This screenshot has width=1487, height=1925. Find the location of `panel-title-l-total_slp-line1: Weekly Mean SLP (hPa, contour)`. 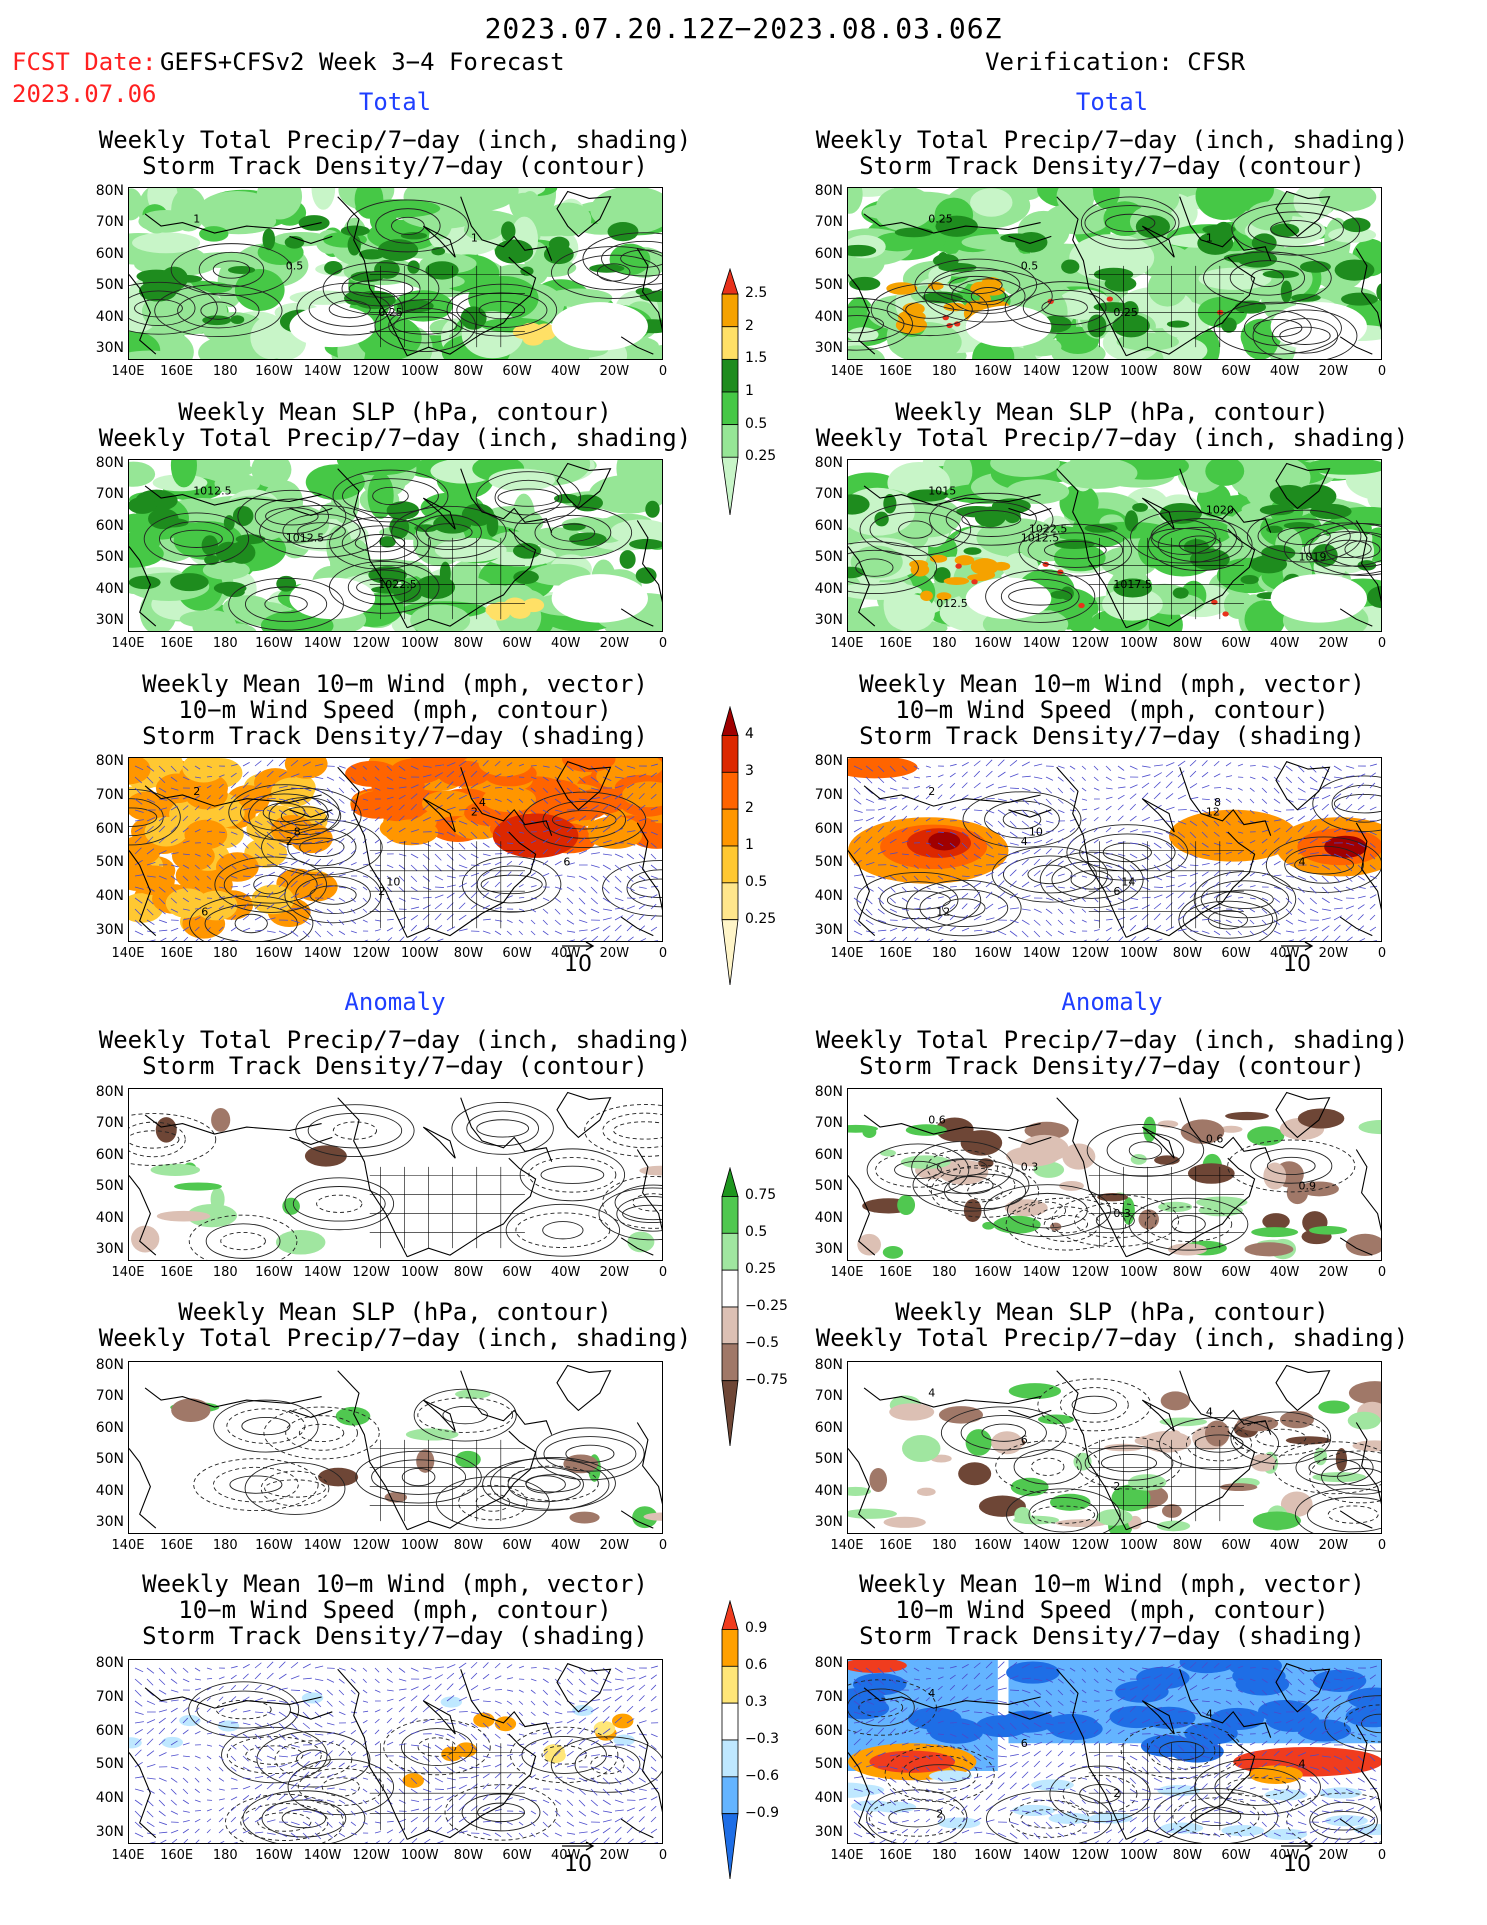

panel-title-l-total_slp-line1: Weekly Mean SLP (hPa, contour) is located at coordinates (395, 412).